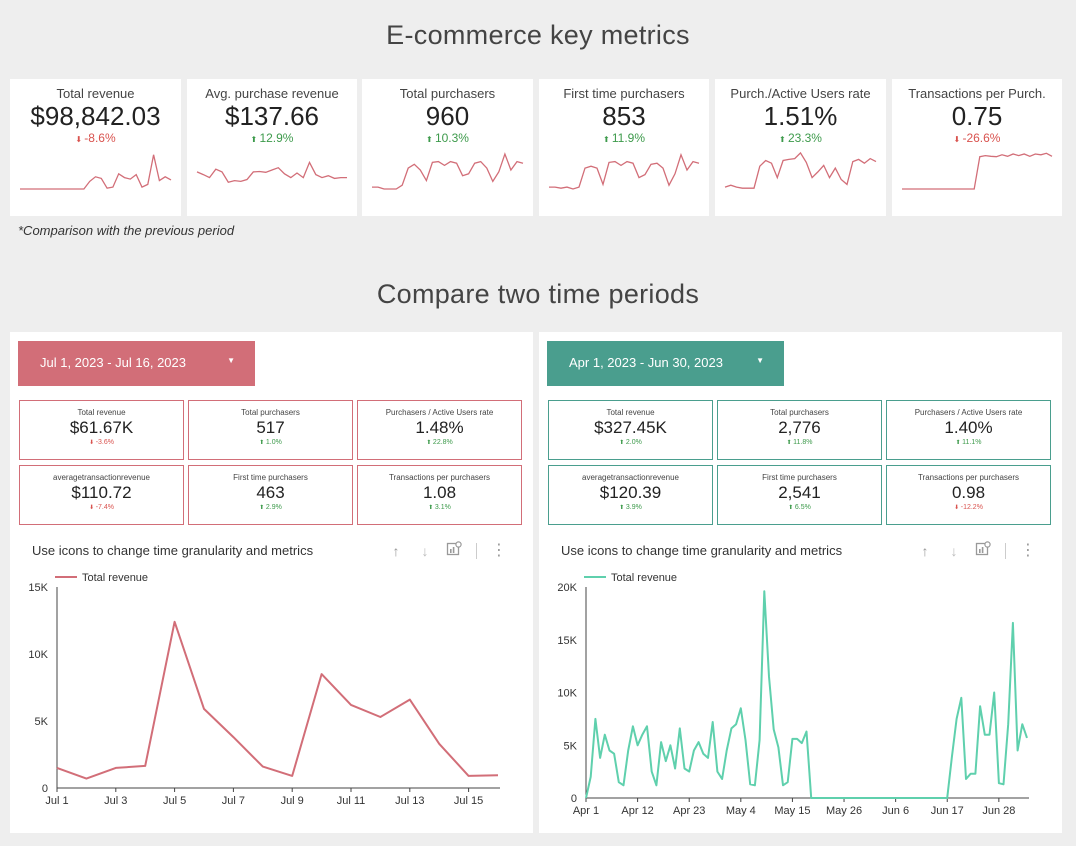  I want to click on x-tick-label: Jul 9, so click(292, 801).